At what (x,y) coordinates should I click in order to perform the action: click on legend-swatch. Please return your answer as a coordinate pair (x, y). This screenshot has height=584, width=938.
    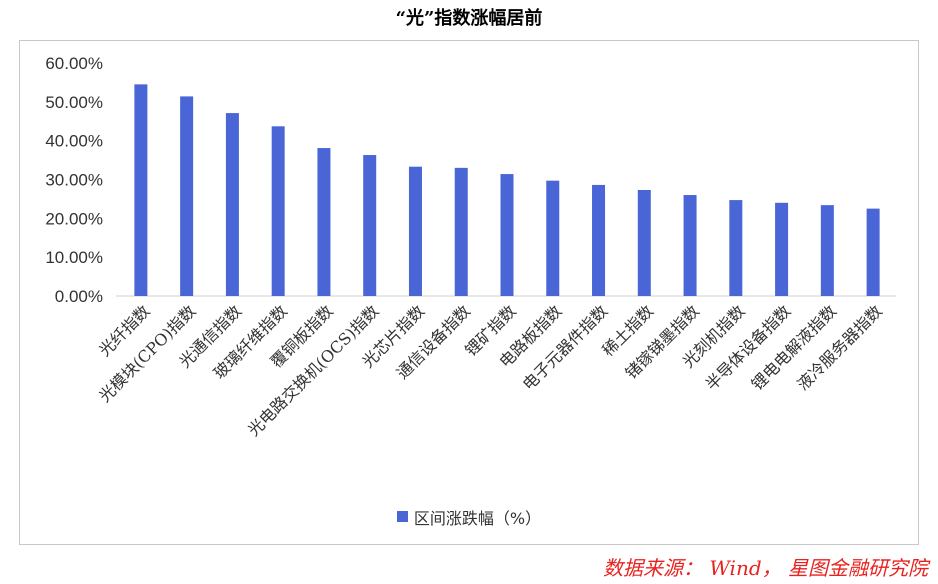
    Looking at the image, I should click on (402, 516).